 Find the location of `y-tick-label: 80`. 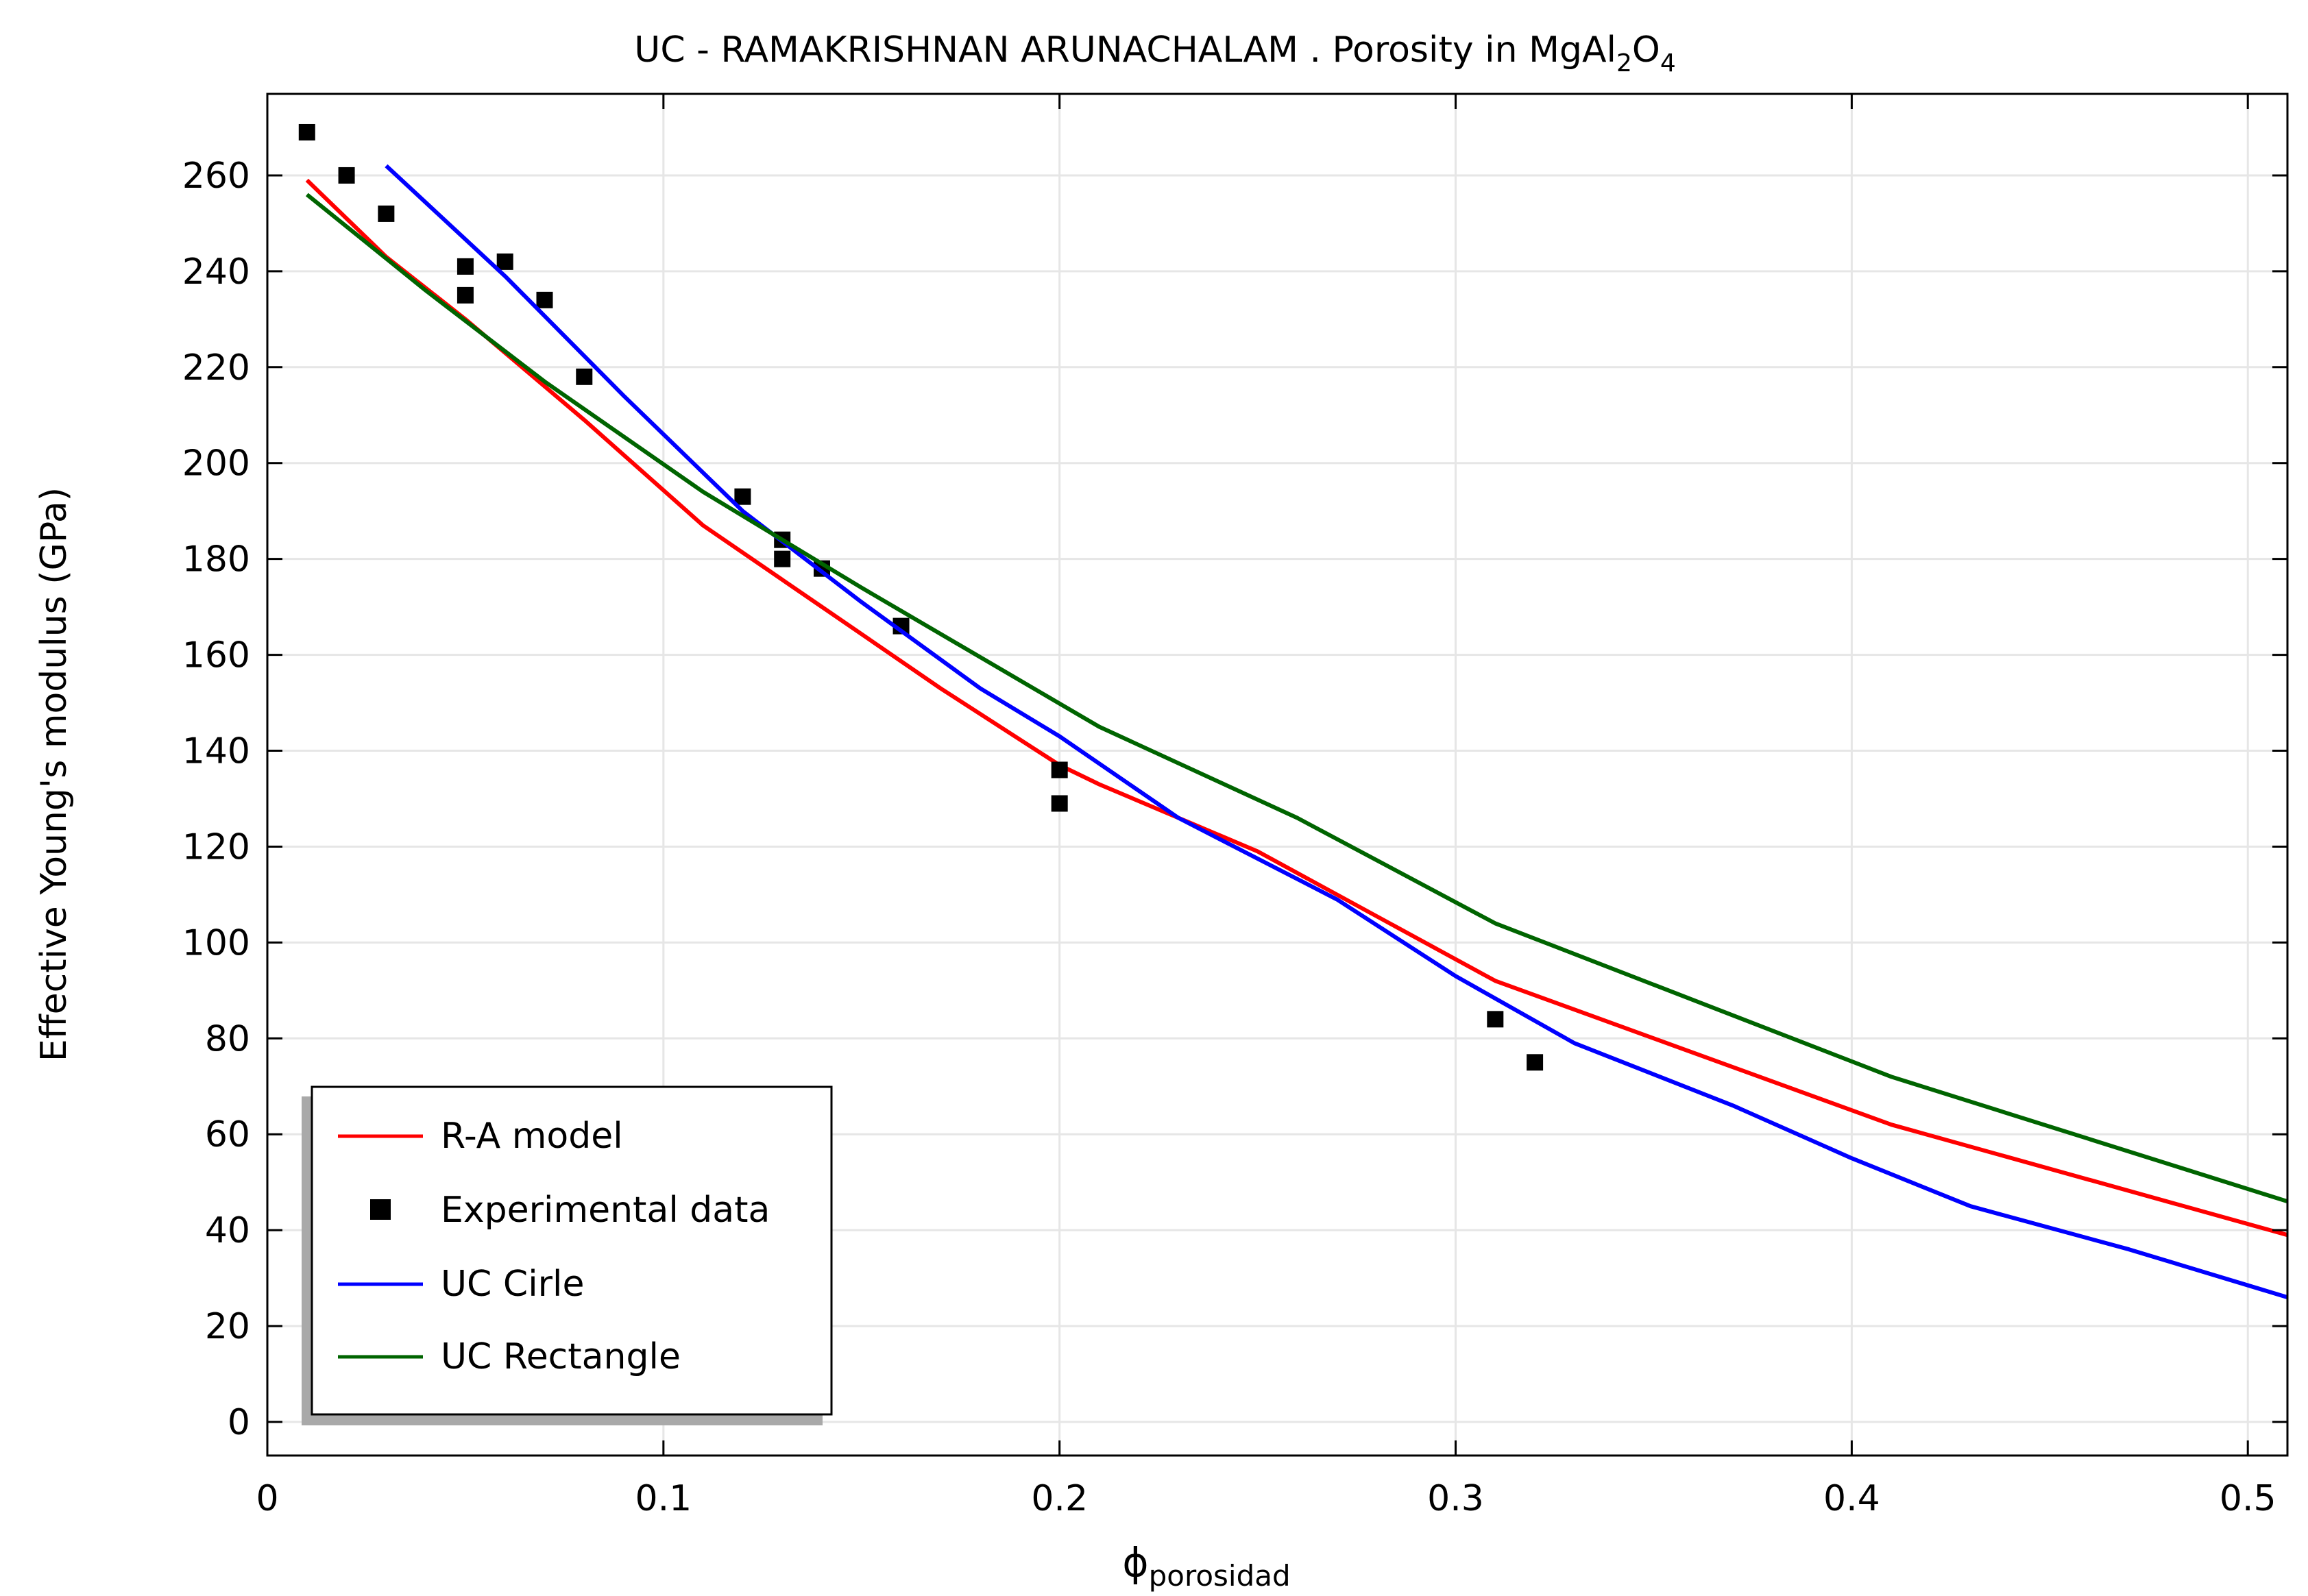

y-tick-label: 80 is located at coordinates (228, 1038).